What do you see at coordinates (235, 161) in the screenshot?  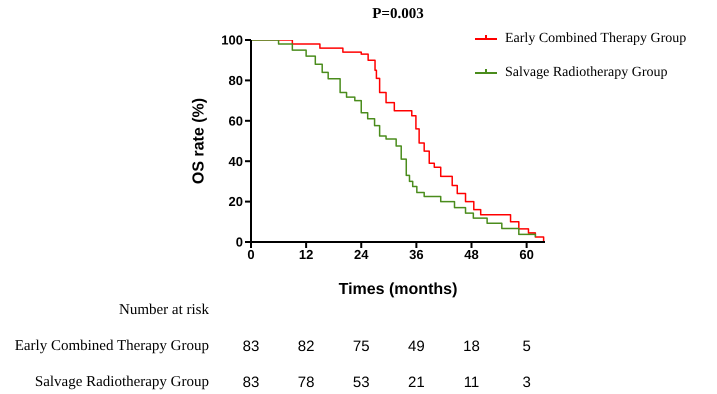 I see `y-tick-label: 40` at bounding box center [235, 161].